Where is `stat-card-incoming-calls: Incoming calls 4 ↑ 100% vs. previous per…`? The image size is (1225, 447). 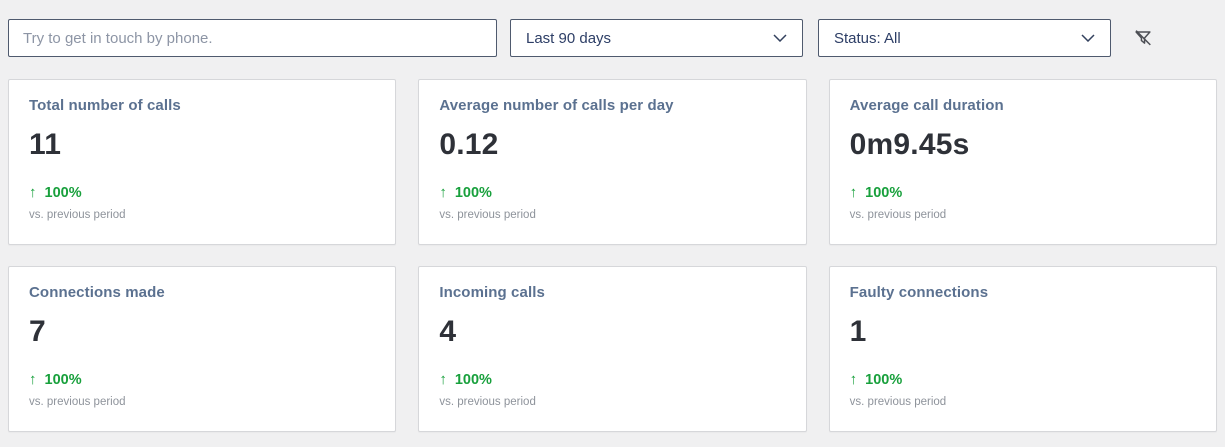 stat-card-incoming-calls: Incoming calls 4 ↑ 100% vs. previous per… is located at coordinates (612, 349).